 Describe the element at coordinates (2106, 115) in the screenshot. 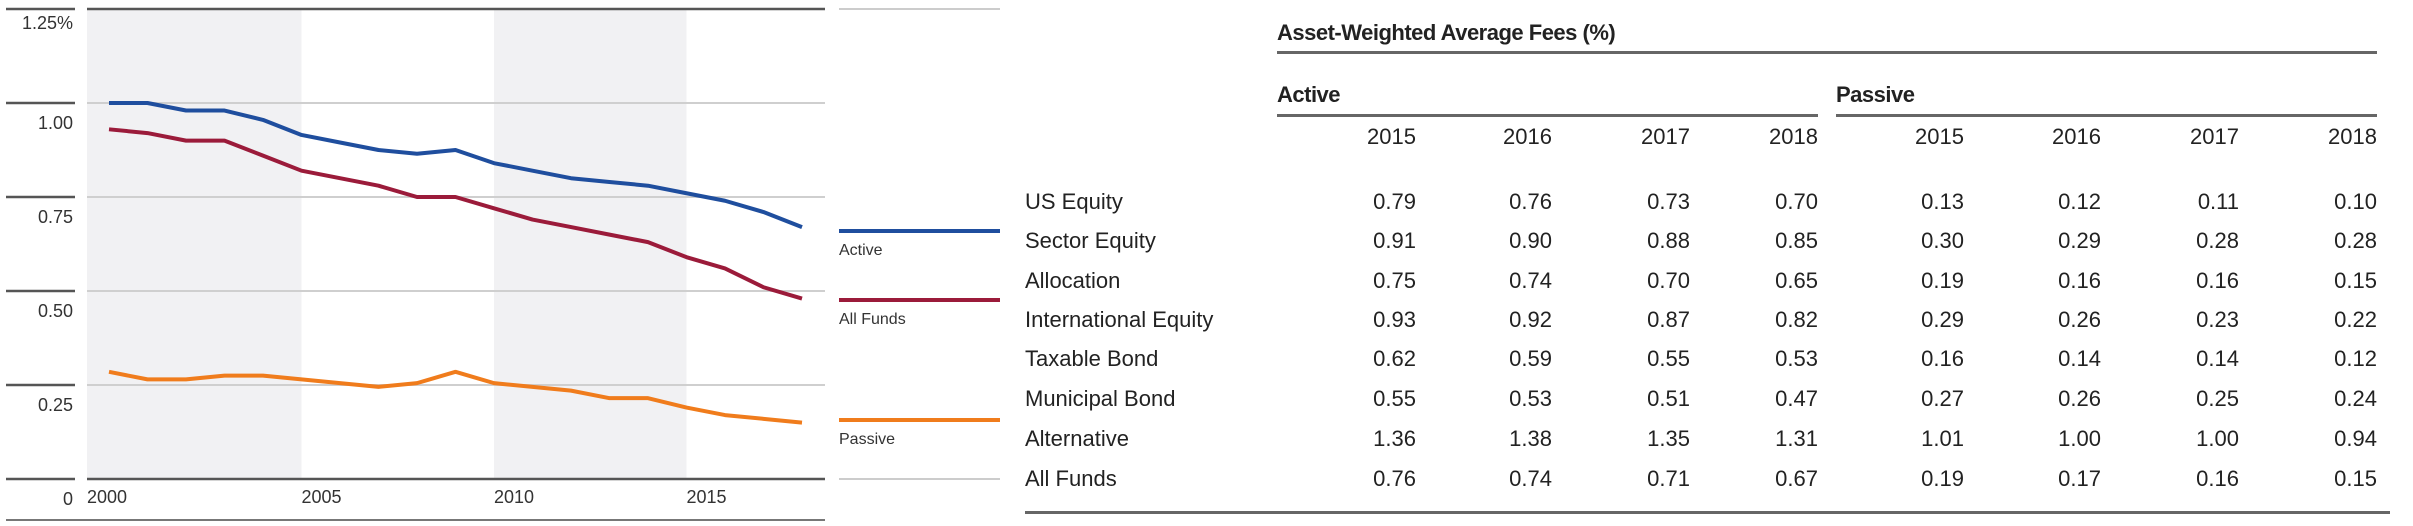

I see `passive-rule` at that location.